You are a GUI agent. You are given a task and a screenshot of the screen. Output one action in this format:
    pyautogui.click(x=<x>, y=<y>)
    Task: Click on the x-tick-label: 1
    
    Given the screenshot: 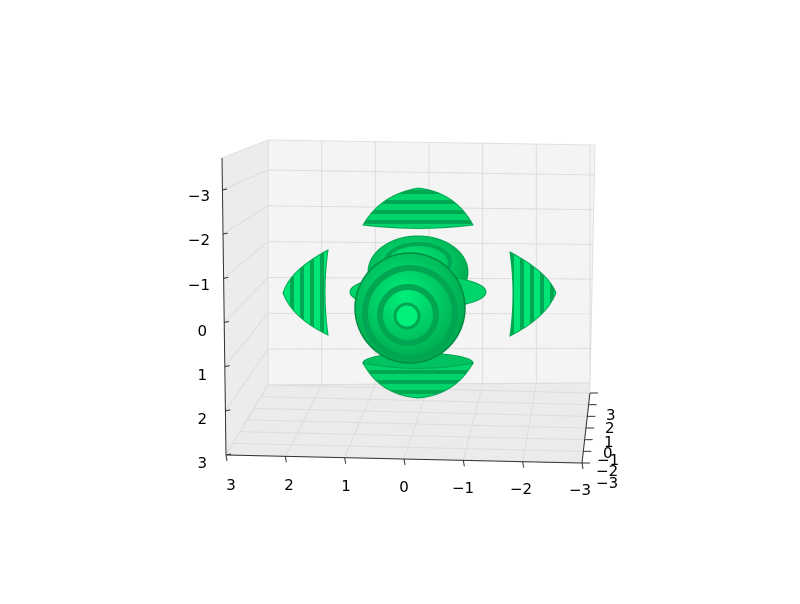 What is the action you would take?
    pyautogui.click(x=346, y=486)
    